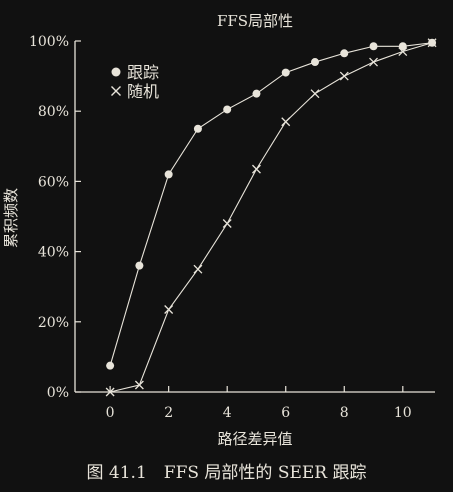 This screenshot has height=492, width=453. What do you see at coordinates (58, 393) in the screenshot?
I see `y-tick-label: 0%` at bounding box center [58, 393].